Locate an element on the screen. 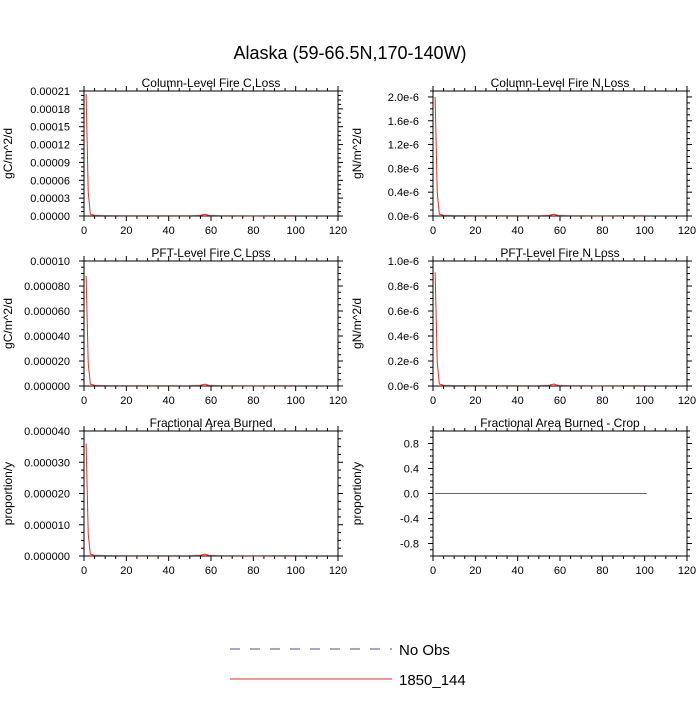  y-axis-label: gC/m^2/d is located at coordinates (8, 153).